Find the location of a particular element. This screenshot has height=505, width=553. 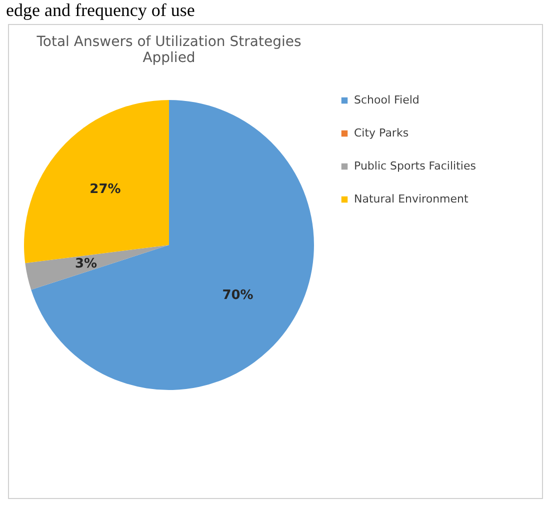

data-label: 27% is located at coordinates (105, 189).